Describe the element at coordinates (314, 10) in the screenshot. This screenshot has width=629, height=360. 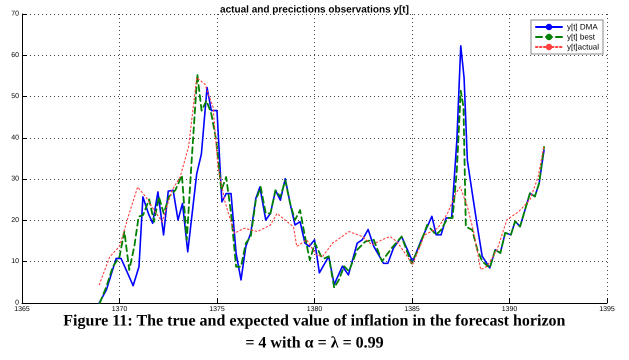
I see `chart-title: actual and precictions observations y[t]` at that location.